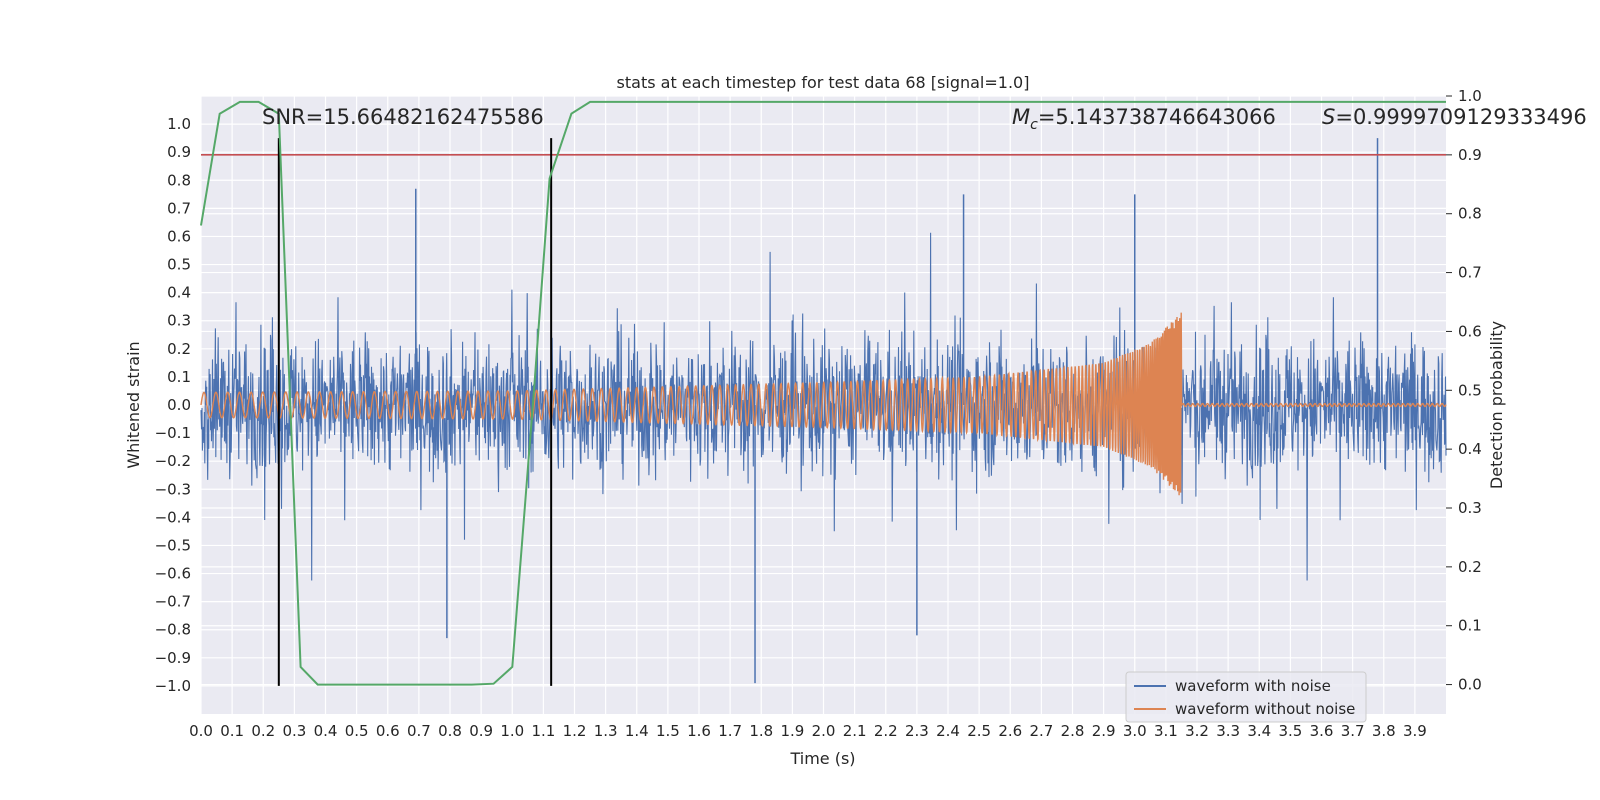  I want to click on x-tick-label: 2.6, so click(1010, 731).